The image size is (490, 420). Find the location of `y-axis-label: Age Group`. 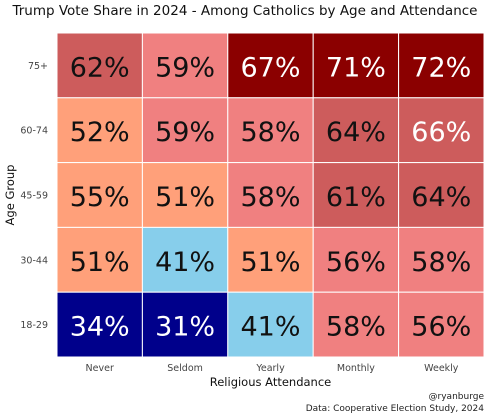

y-axis-label: Age Group is located at coordinates (10, 195).